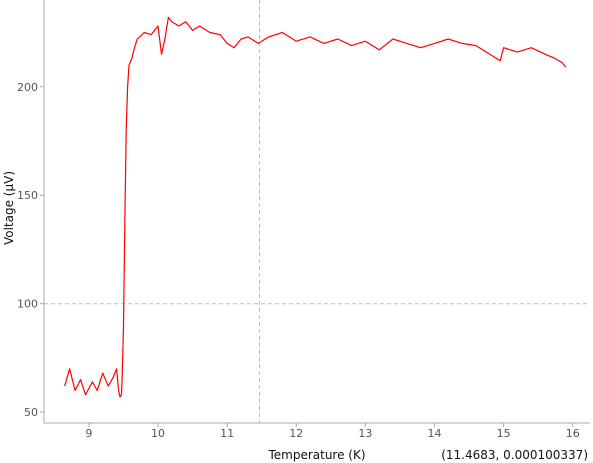 The image size is (593, 463). What do you see at coordinates (227, 433) in the screenshot?
I see `x-tick-label: 11` at bounding box center [227, 433].